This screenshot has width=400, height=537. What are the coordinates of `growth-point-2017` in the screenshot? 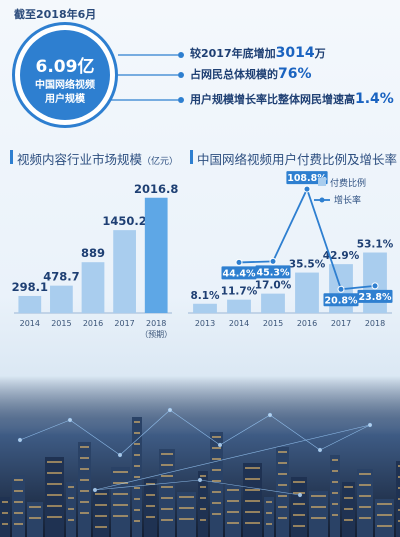 It's located at (341, 289).